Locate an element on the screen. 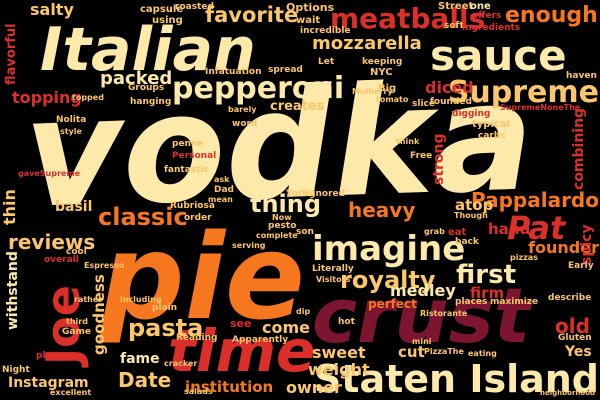 The width and height of the screenshot is (600, 400). word-soft: soft is located at coordinates (454, 26).